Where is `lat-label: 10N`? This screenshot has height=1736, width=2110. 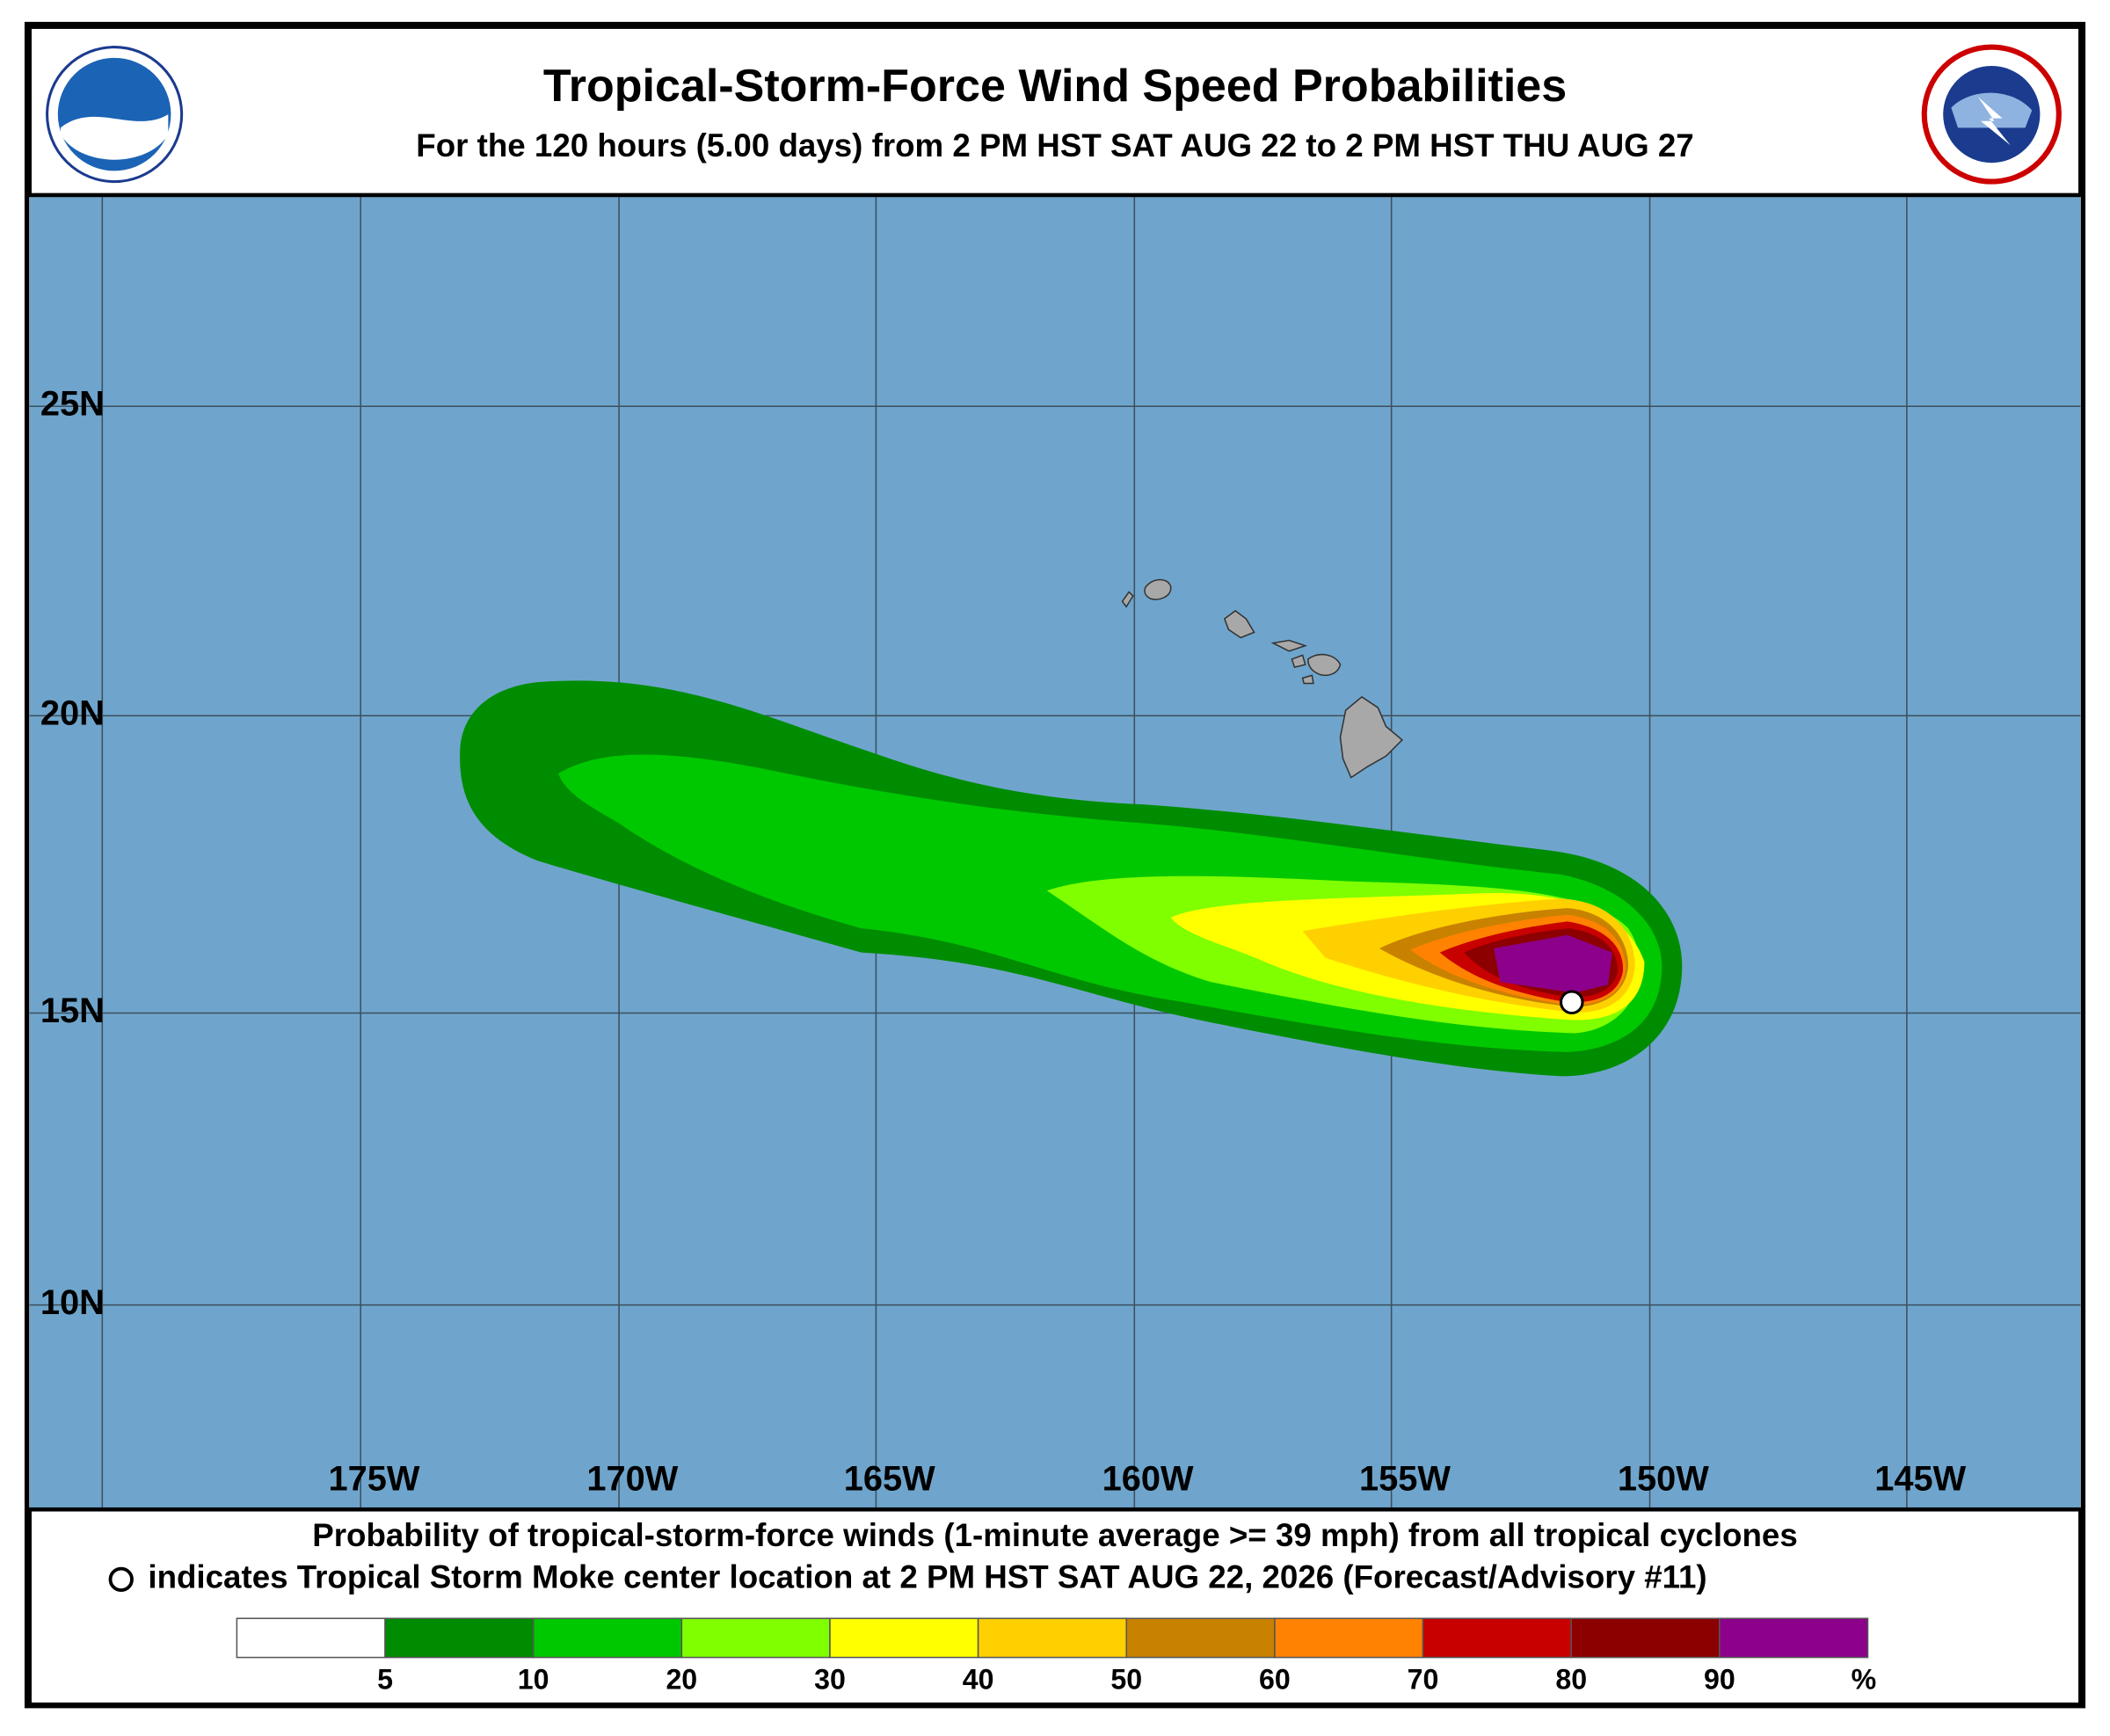
lat-label: 10N is located at coordinates (72, 1302).